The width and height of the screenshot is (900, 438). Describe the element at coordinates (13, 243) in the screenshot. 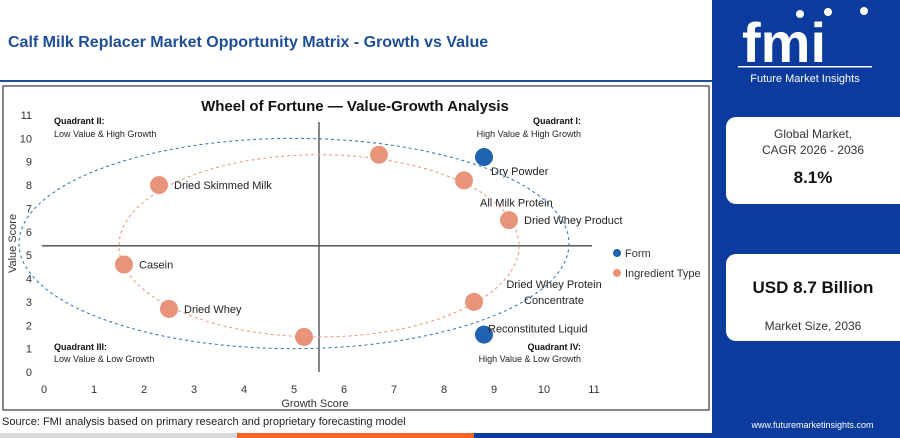

I see `y-axis-label: Value Score` at that location.